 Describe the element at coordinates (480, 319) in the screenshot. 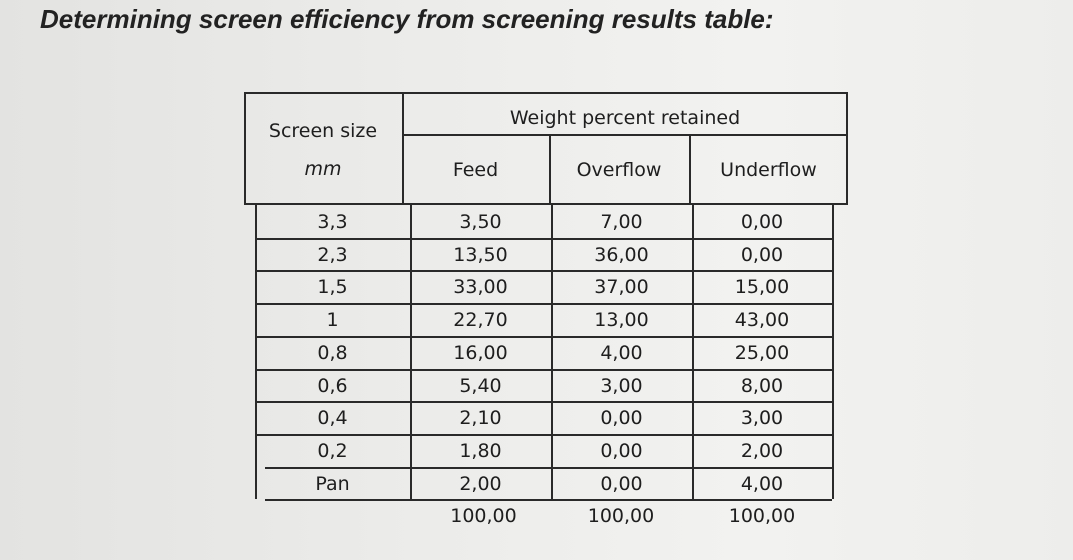

I see `table-cell-feed: 22,70` at that location.